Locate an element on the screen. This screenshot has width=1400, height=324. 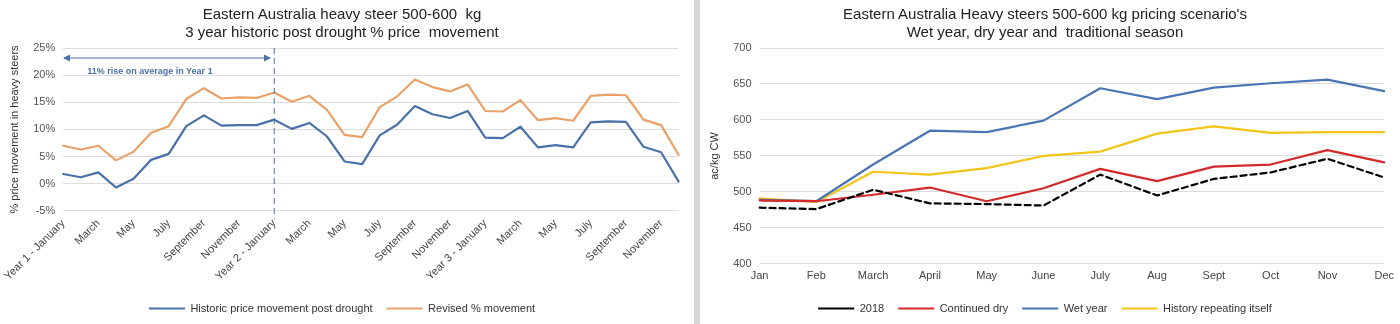
y-tick-label: 15% is located at coordinates (44, 101).